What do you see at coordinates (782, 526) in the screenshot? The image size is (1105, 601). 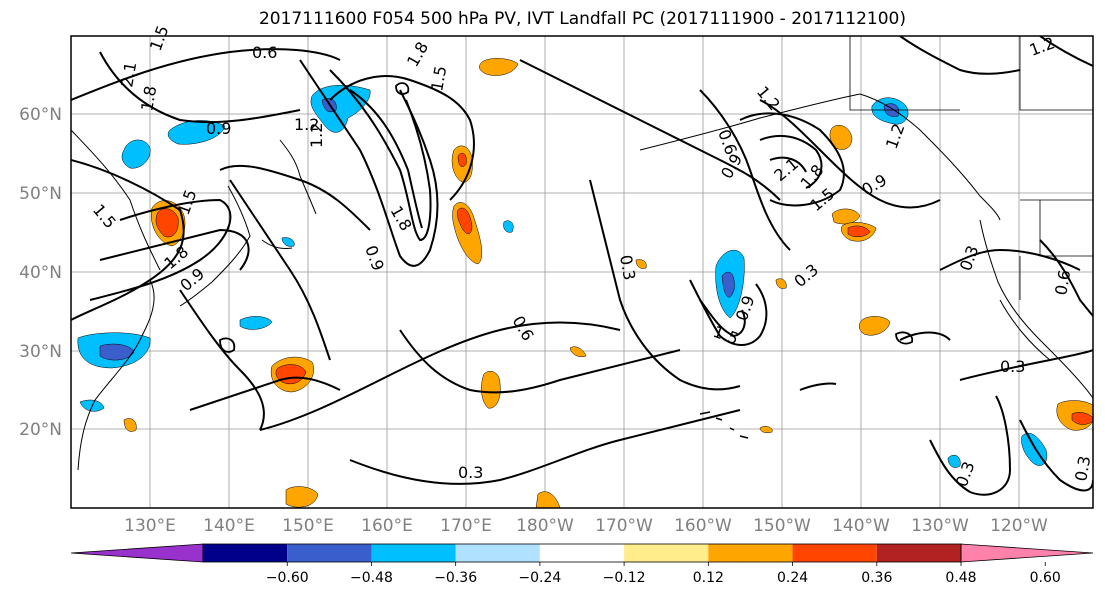 I see `lon-label: 150°W` at bounding box center [782, 526].